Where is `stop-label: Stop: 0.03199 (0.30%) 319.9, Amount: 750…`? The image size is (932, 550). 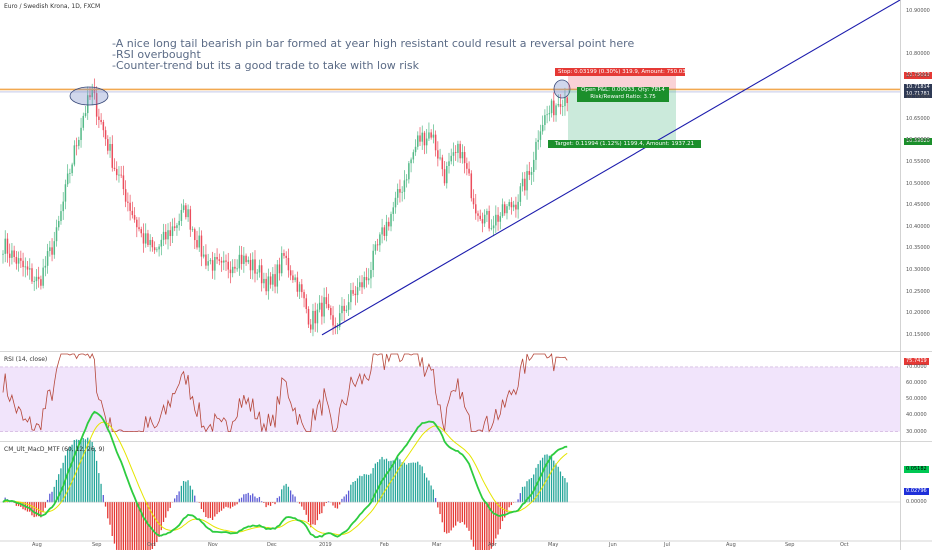
stop-label: Stop: 0.03199 (0.30%) 319.9, Amount: 750… is located at coordinates (620, 72).